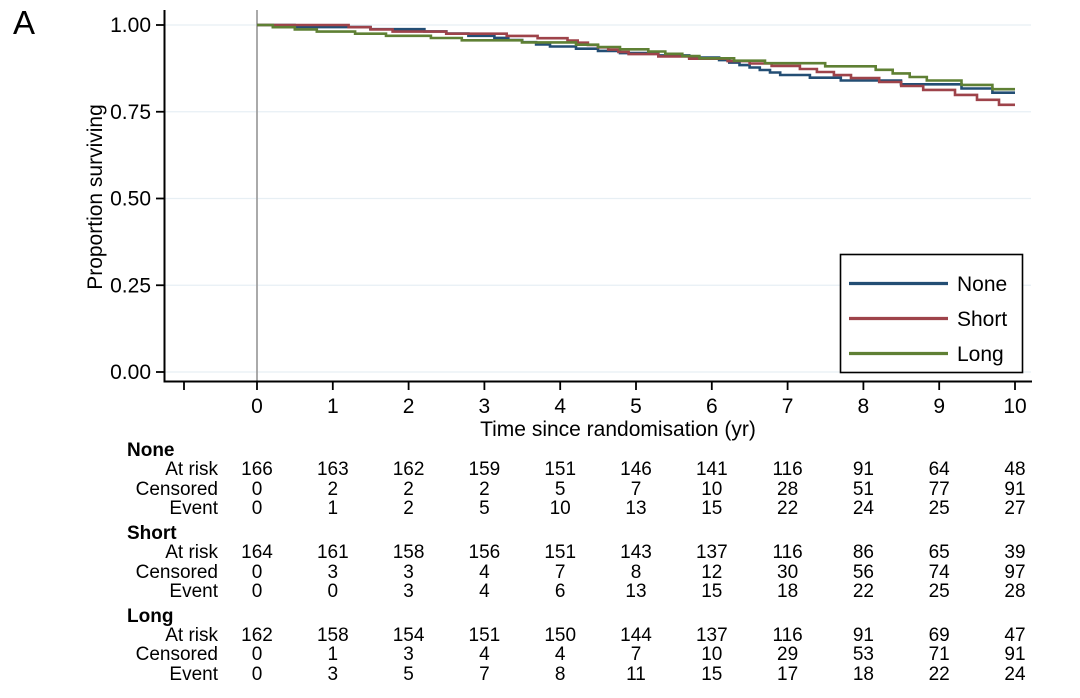  Describe the element at coordinates (863, 553) in the screenshot. I see `risk-value: 86` at that location.